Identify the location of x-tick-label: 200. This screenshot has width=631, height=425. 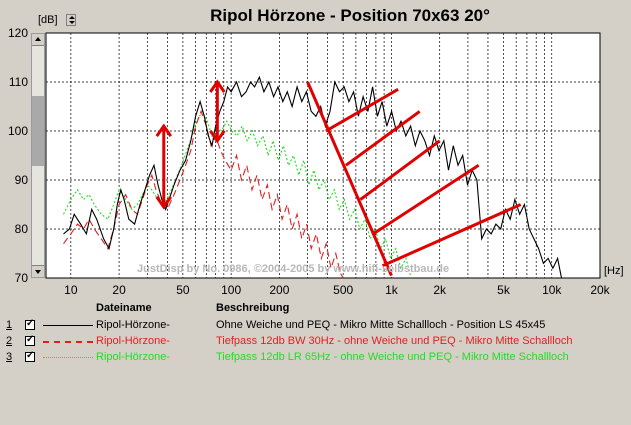
(279, 290).